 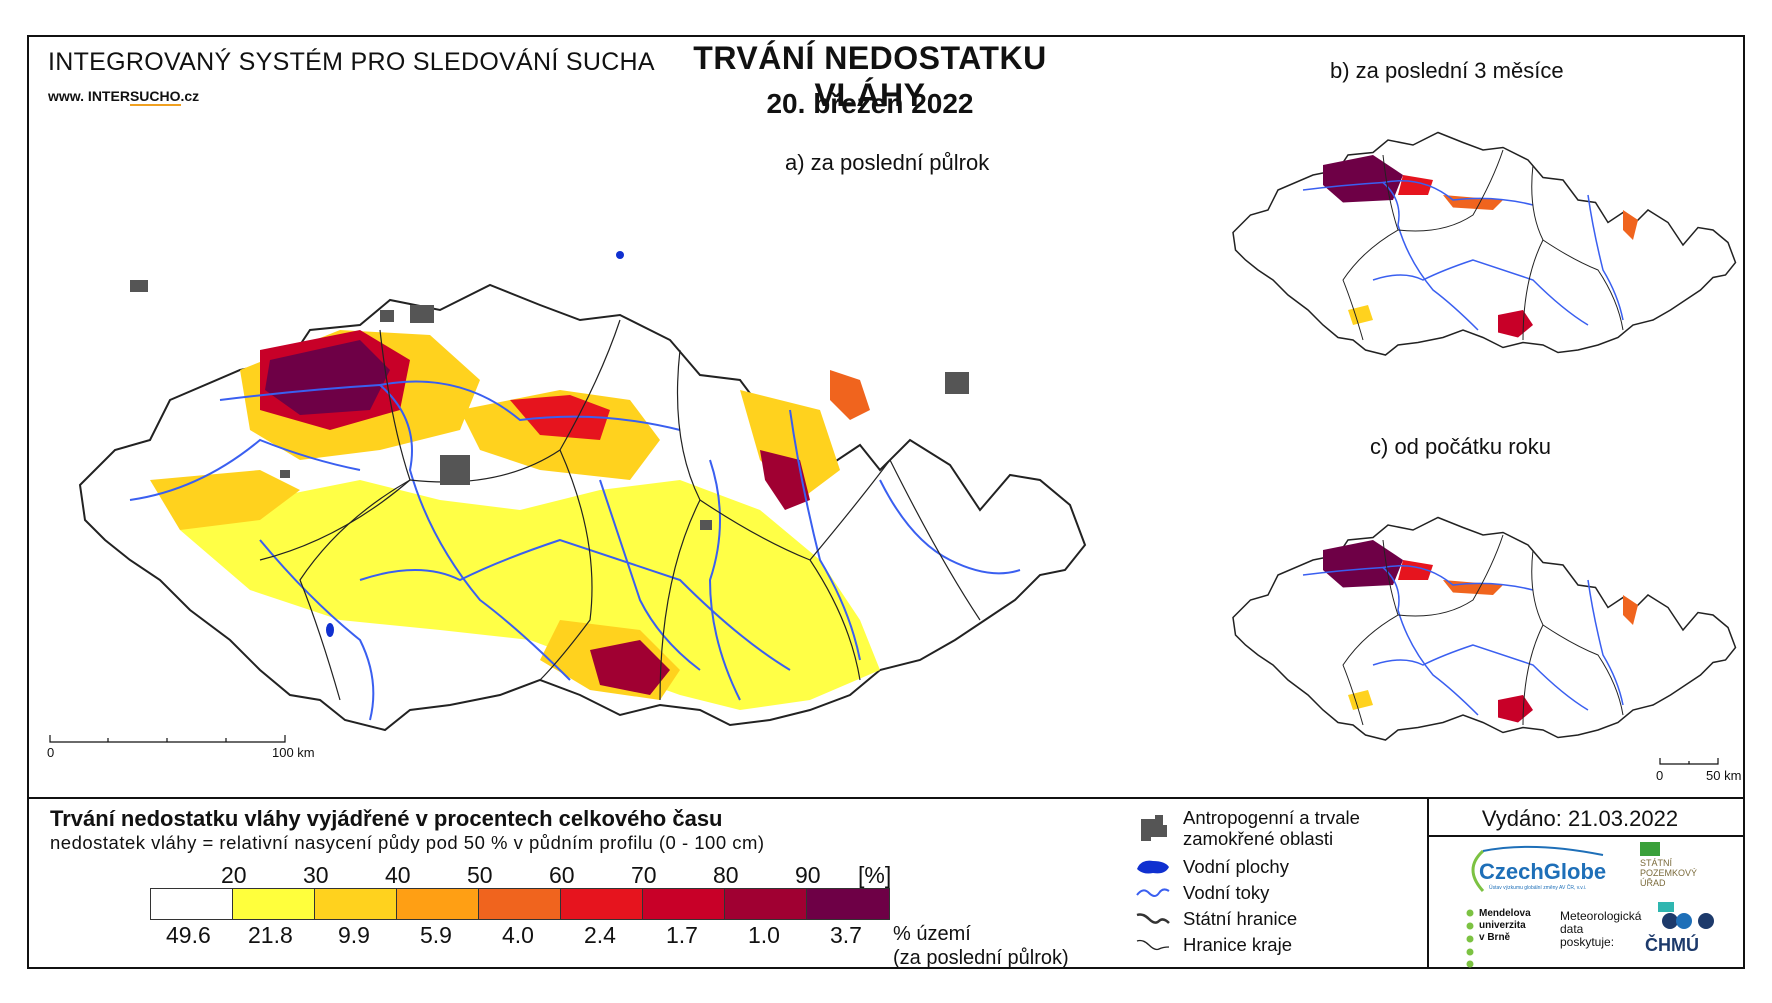 I want to click on panel-a-label: a) za poslední půlrok, so click(x=887, y=162).